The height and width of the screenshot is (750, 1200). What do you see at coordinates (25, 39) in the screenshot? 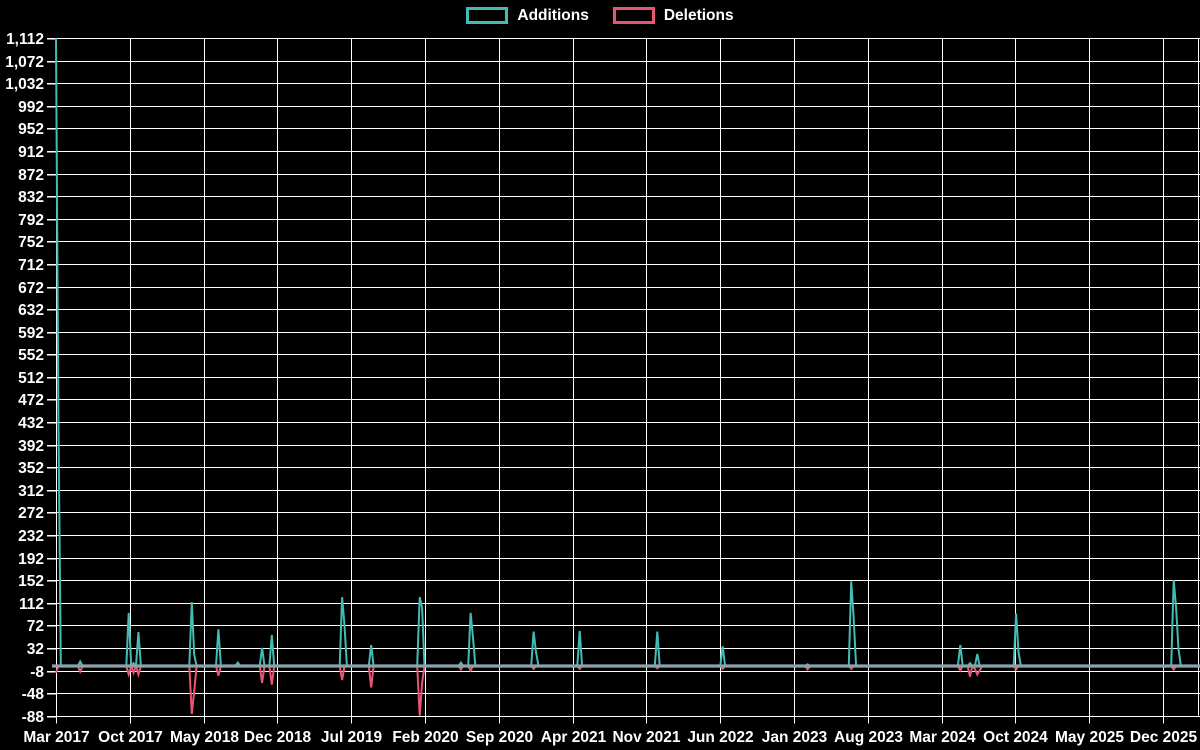
I see `y-axis-label: 1,112` at bounding box center [25, 39].